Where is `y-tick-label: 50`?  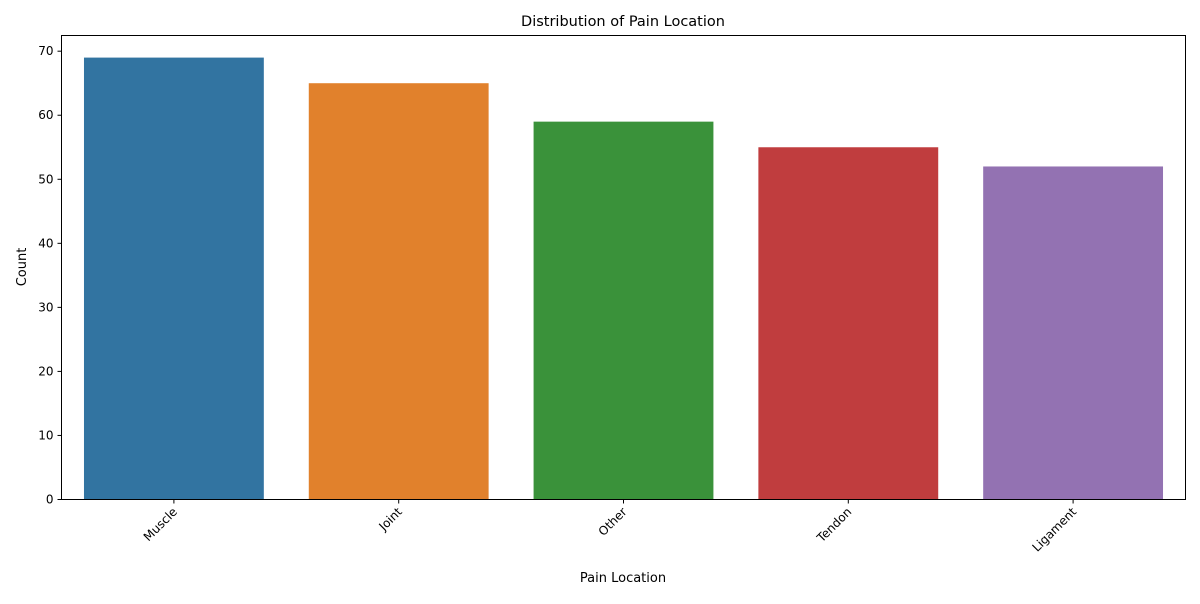 y-tick-label: 50 is located at coordinates (45, 179).